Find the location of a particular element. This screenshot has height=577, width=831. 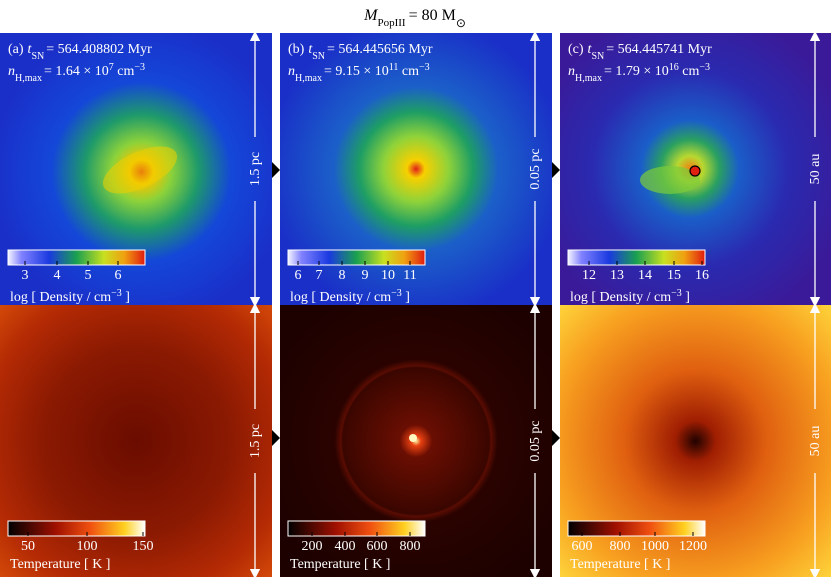

colorbar-tick-label: 10 is located at coordinates (388, 275).